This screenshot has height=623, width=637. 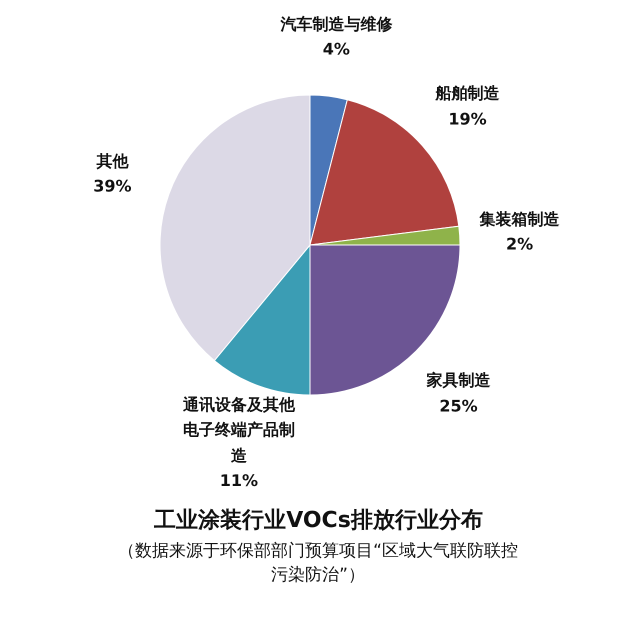 I want to click on slice-label: 家具制造, so click(x=458, y=381).